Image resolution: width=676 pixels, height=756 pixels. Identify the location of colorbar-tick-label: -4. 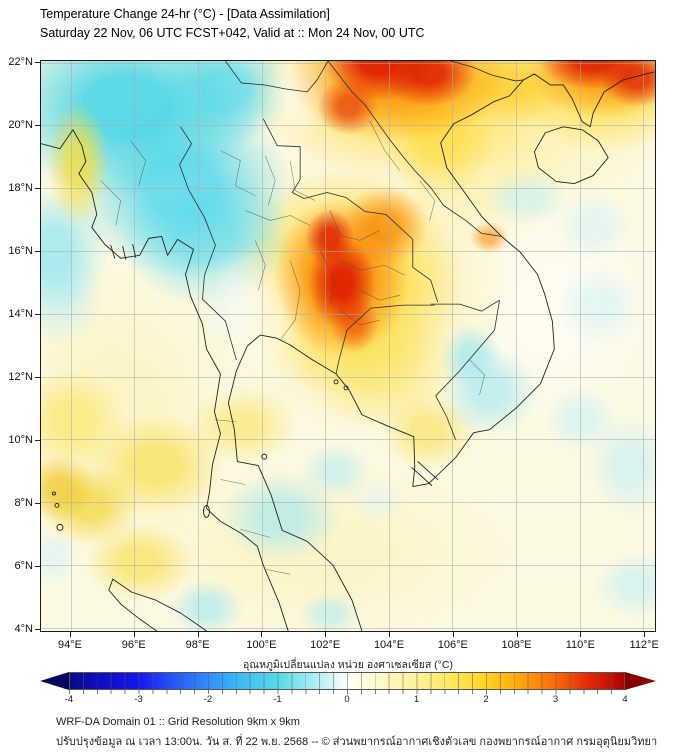
(69, 699).